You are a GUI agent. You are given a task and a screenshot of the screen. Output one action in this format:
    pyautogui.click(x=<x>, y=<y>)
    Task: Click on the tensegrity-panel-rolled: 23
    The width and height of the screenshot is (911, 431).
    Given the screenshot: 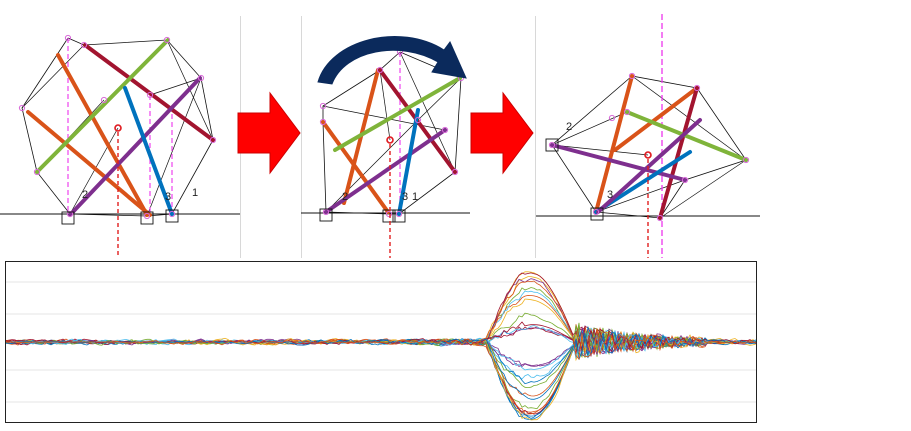 What is the action you would take?
    pyautogui.click(x=648, y=136)
    